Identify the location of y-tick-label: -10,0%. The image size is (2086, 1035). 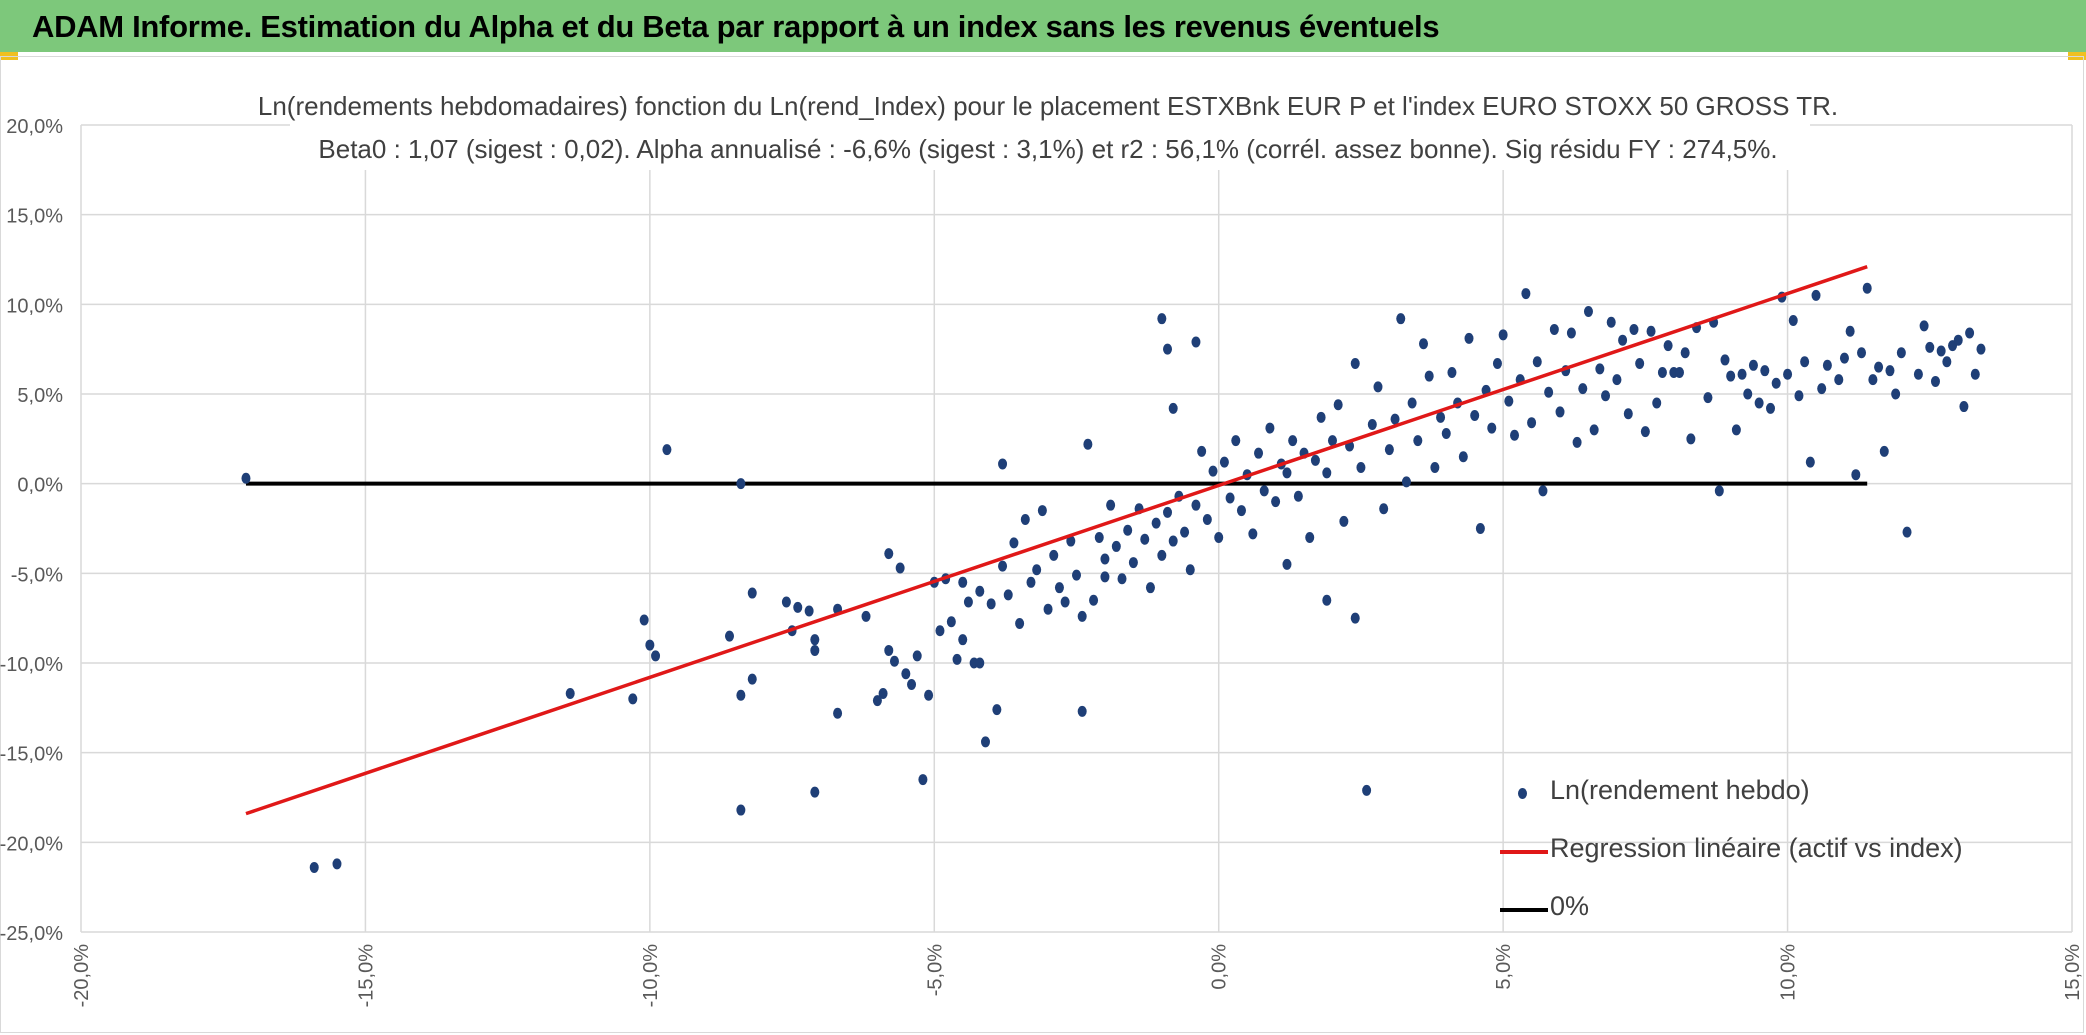
(31, 665).